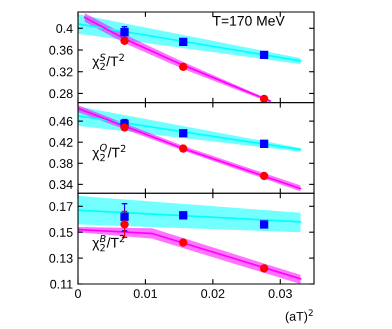 This screenshot has height=329, width=392. What do you see at coordinates (61, 50) in the screenshot?
I see `y-tick-label: 0.36` at bounding box center [61, 50].